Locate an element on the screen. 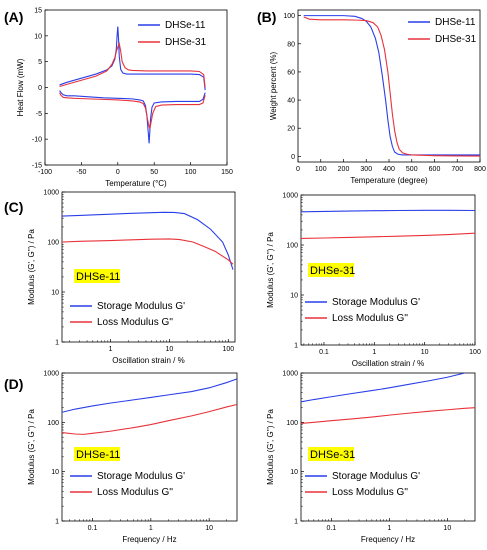 The image size is (487, 550). y-tick-label: -5 is located at coordinates (39, 114).